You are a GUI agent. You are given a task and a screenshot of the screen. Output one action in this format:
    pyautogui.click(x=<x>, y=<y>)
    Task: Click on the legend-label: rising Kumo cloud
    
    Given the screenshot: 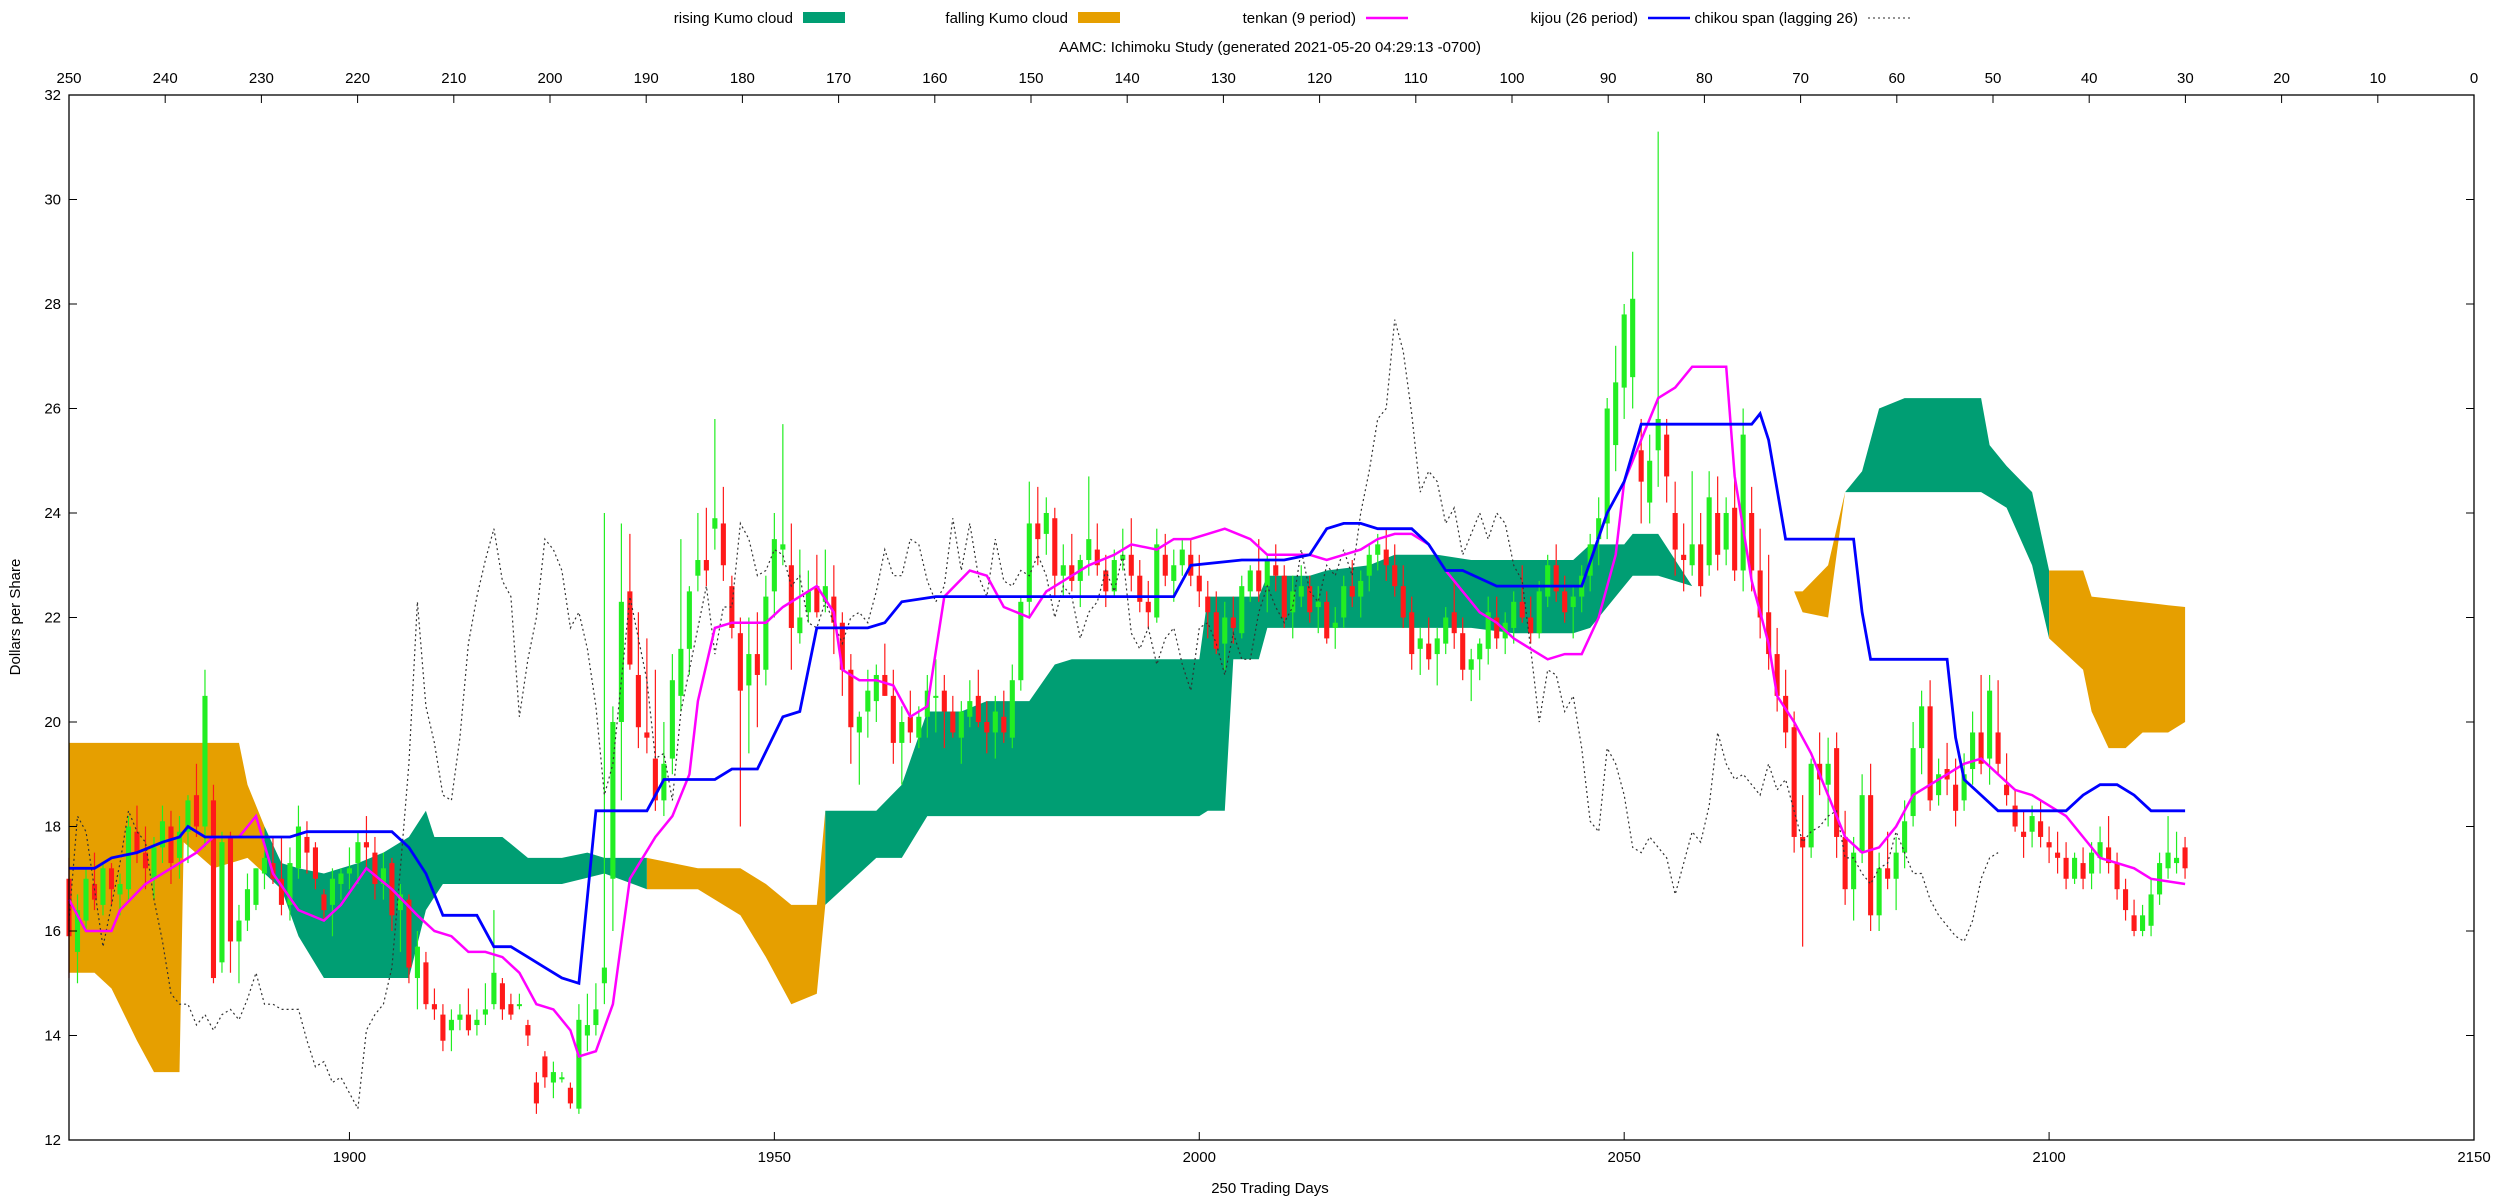 What is the action you would take?
    pyautogui.click(x=733, y=18)
    